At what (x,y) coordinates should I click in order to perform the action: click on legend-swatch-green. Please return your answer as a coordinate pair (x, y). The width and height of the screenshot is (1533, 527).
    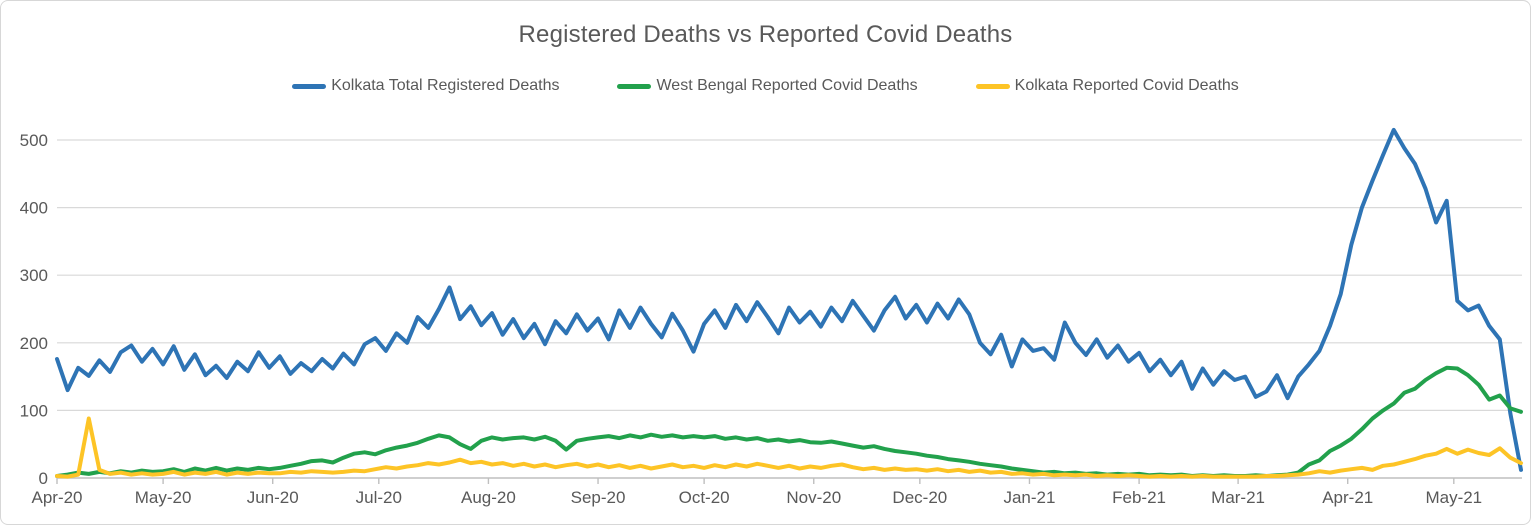
    Looking at the image, I should click on (634, 86).